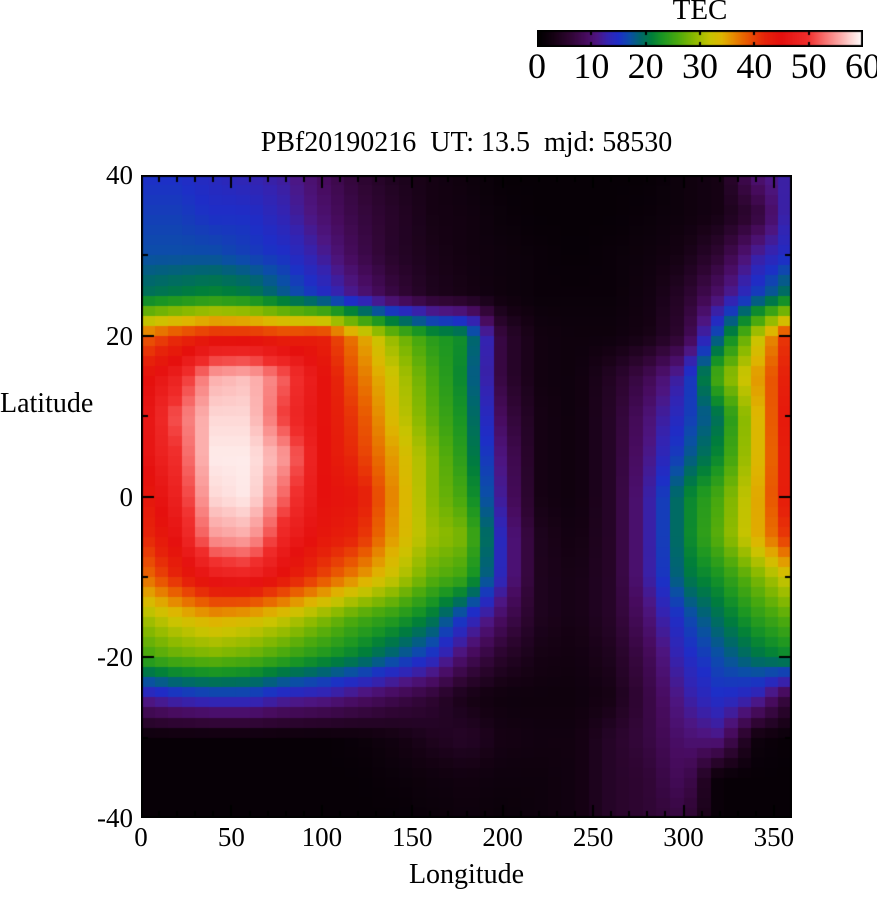 This screenshot has height=900, width=877. Describe the element at coordinates (808, 66) in the screenshot. I see `colorbar-tick-label: 50` at that location.